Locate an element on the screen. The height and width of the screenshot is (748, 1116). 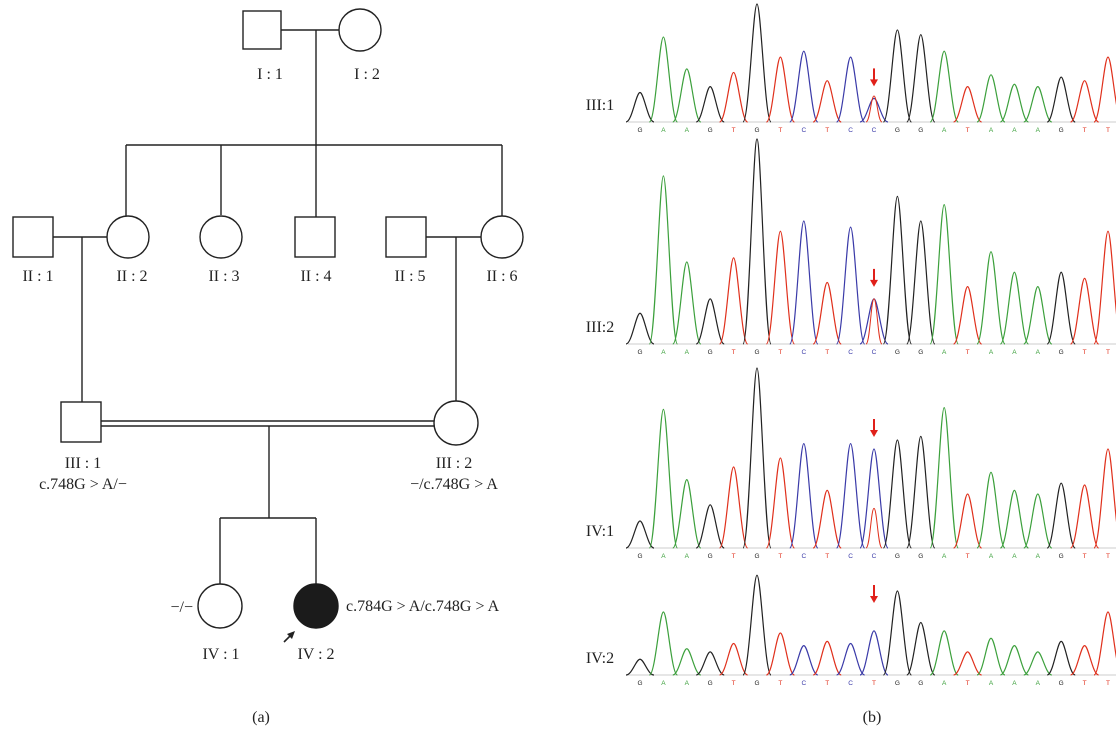
genotype-iii1: c.748G > A/− is located at coordinates (83, 484).